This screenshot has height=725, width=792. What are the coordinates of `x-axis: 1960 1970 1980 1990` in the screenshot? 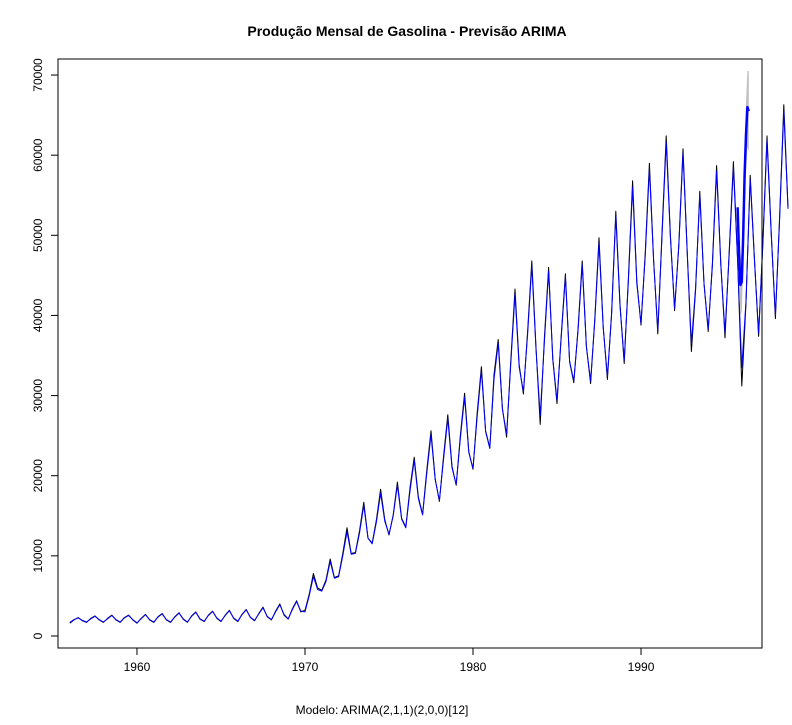 It's located at (389, 660).